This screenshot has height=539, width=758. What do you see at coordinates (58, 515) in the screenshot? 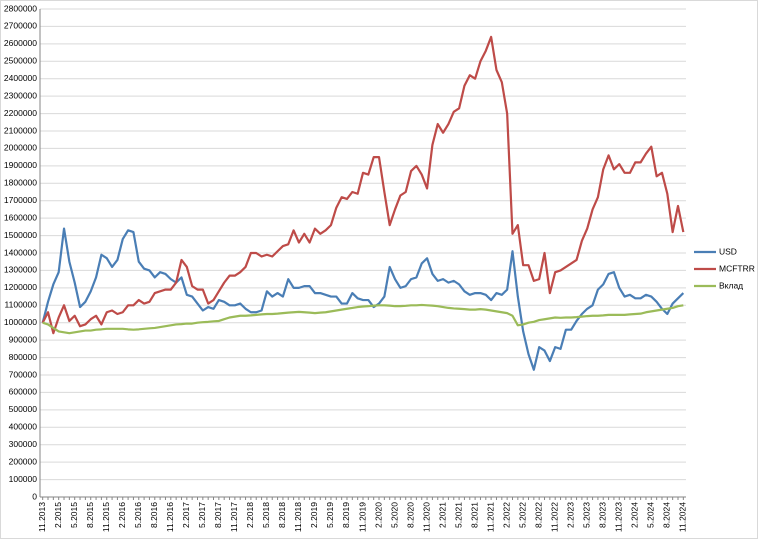
I see `x-tick-label: 2.2015` at bounding box center [58, 515].